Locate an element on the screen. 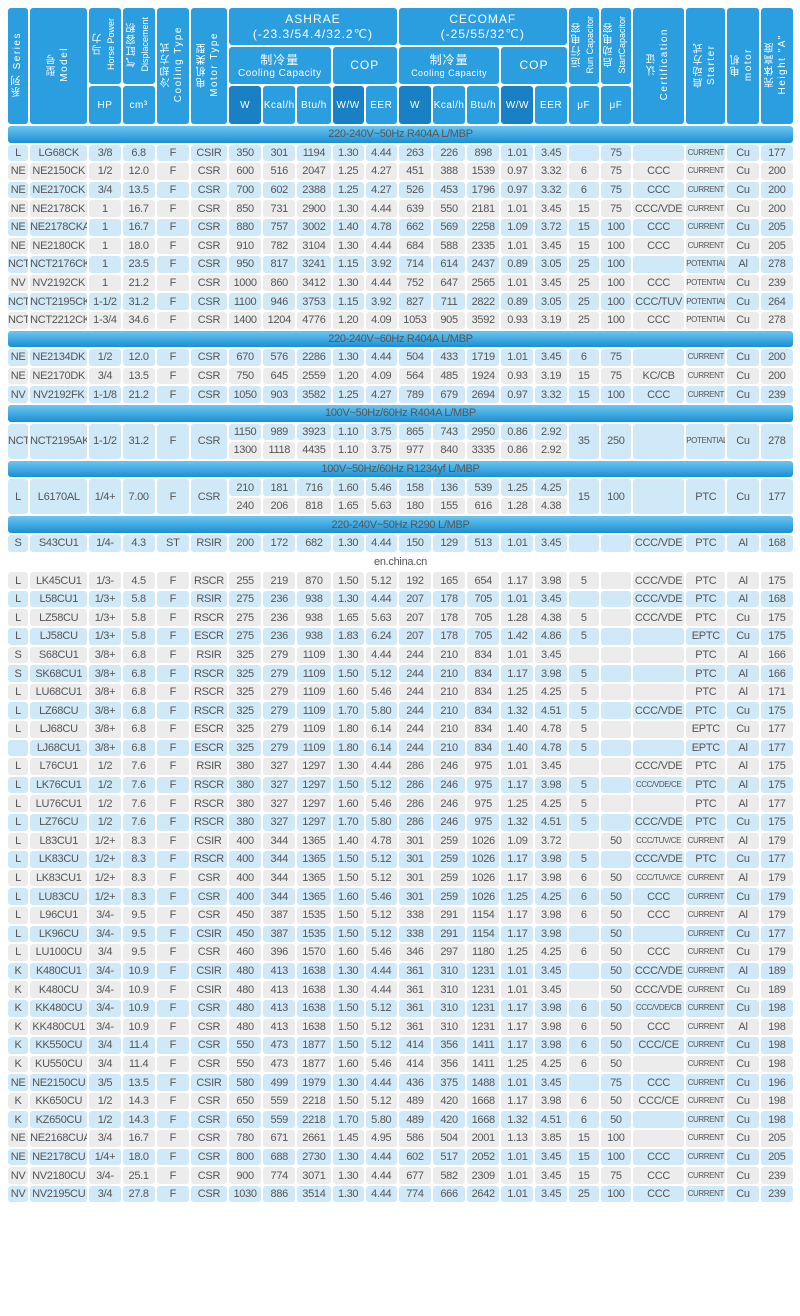 The width and height of the screenshot is (800, 1316). table-cell: 3514 is located at coordinates (314, 1194).